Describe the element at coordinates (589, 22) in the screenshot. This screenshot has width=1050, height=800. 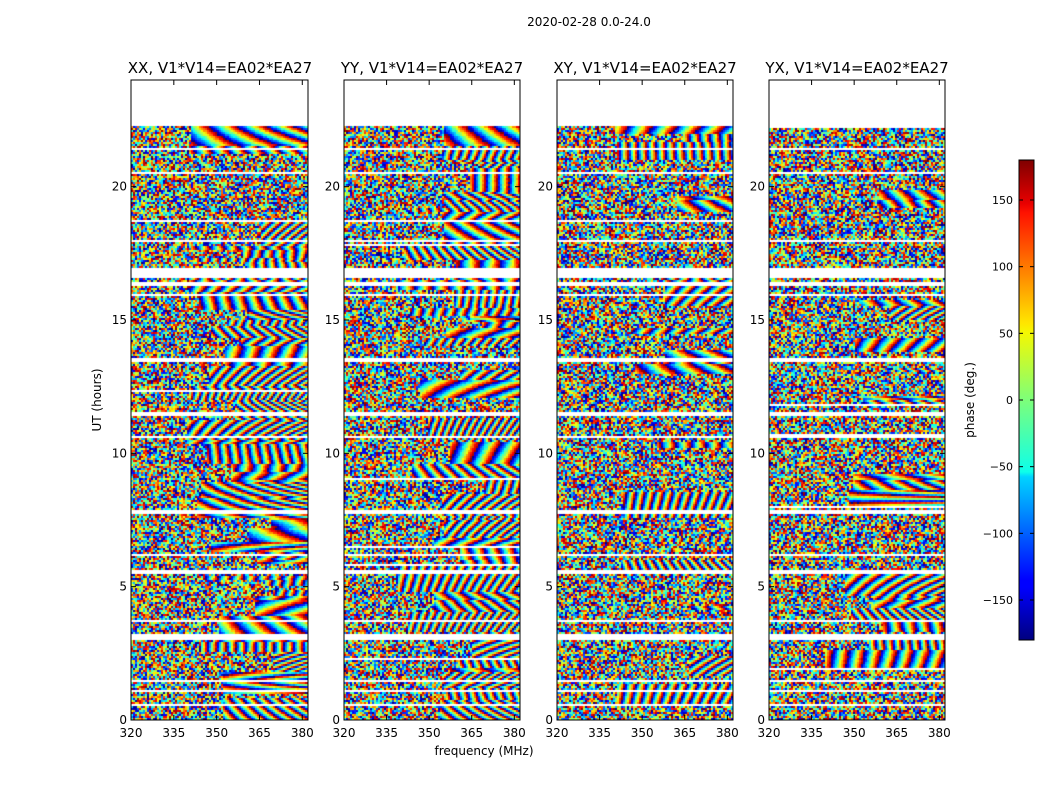
I see `suptitle: 2020-02-28 0.0-24.0` at that location.